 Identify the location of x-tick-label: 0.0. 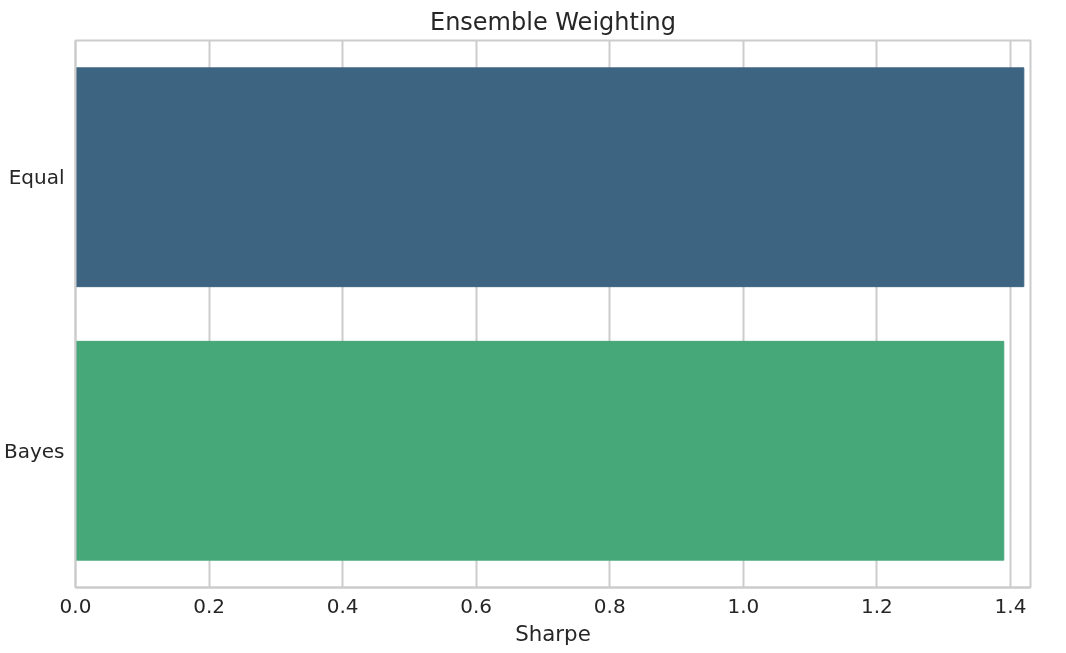
(75, 605).